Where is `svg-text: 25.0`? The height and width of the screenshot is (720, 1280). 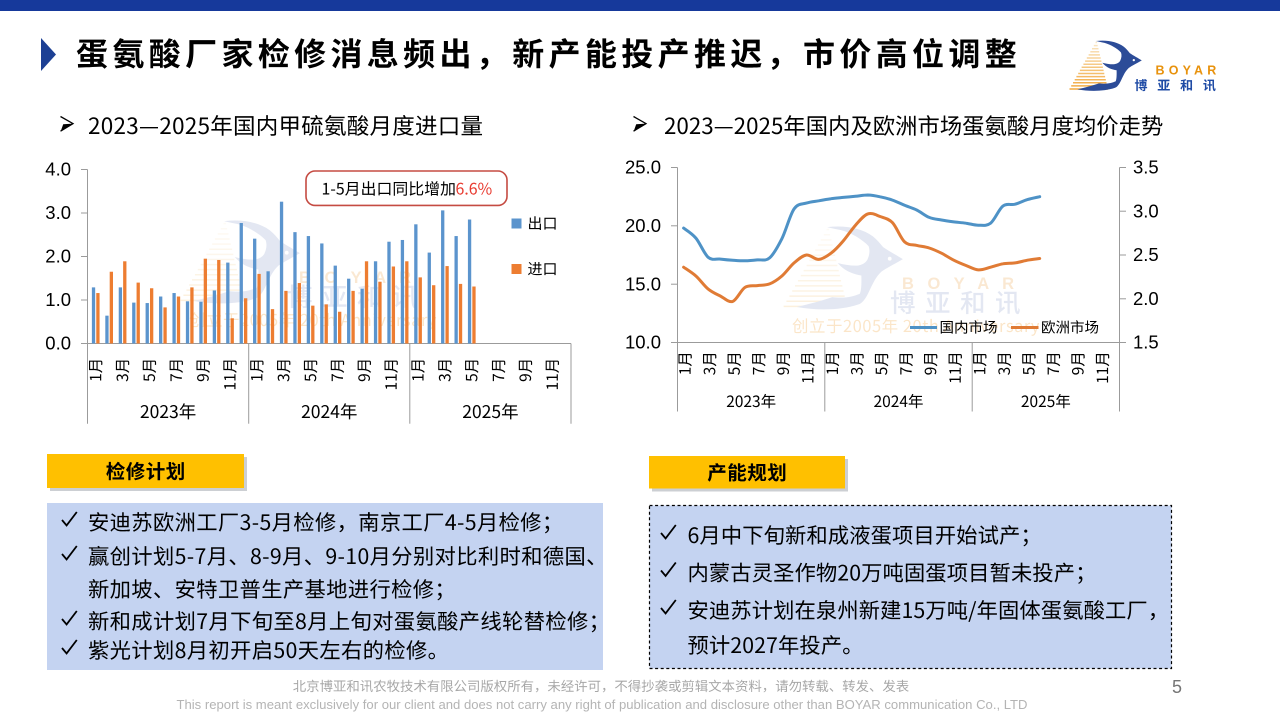 svg-text: 25.0 is located at coordinates (643, 167).